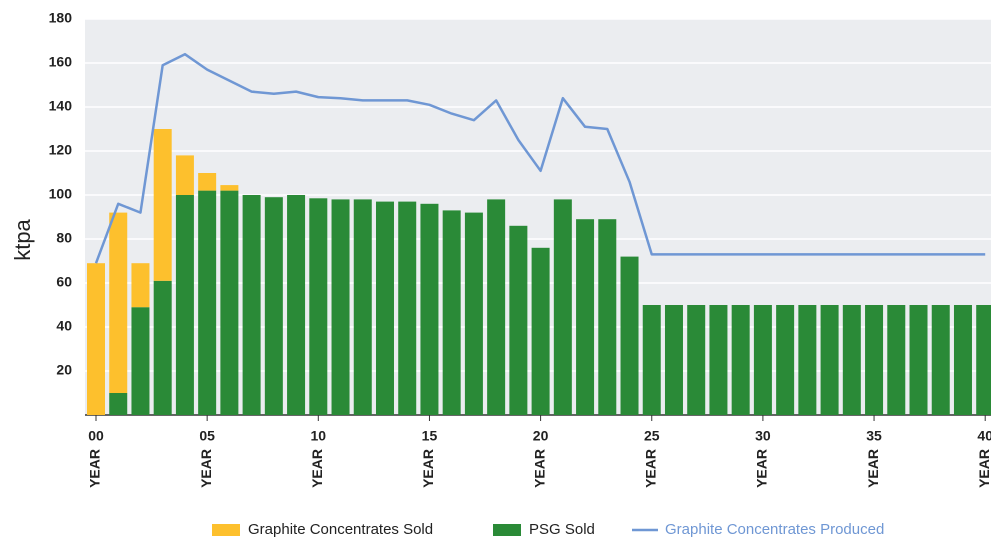 This screenshot has width=991, height=540. Describe the element at coordinates (64, 370) in the screenshot. I see `y-tick-label: 20` at that location.